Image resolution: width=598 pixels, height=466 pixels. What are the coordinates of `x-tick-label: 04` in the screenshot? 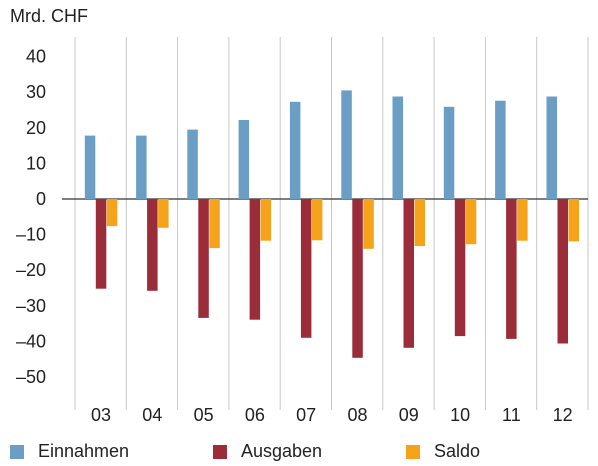 It's located at (152, 415).